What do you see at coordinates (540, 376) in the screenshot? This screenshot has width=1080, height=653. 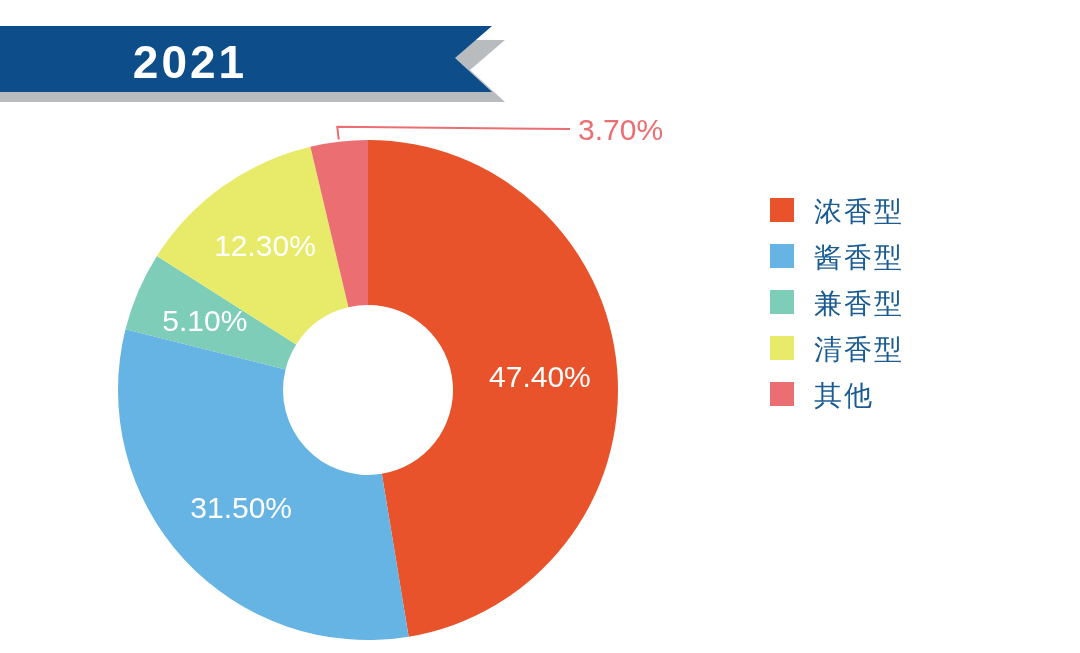 I see `data-label: 47.40%` at bounding box center [540, 376].